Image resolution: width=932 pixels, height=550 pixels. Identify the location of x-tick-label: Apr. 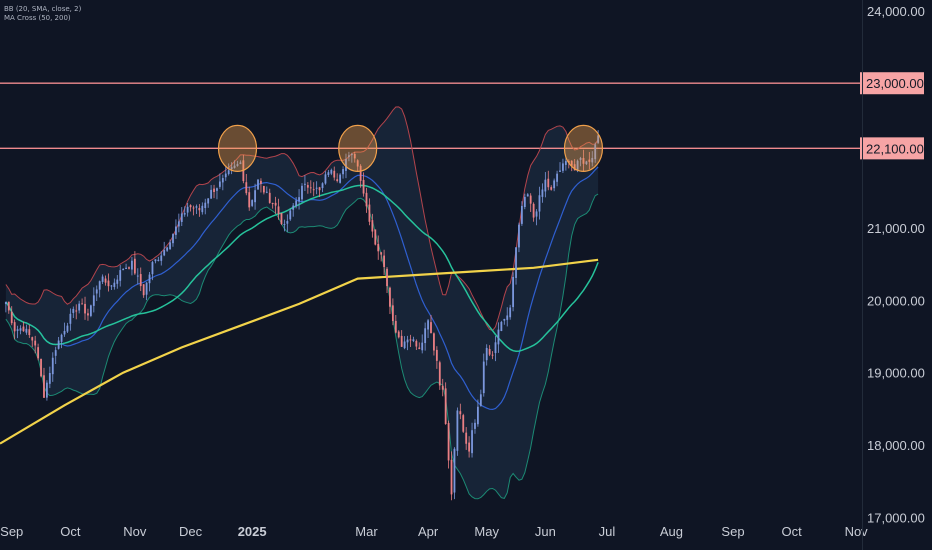
(428, 531).